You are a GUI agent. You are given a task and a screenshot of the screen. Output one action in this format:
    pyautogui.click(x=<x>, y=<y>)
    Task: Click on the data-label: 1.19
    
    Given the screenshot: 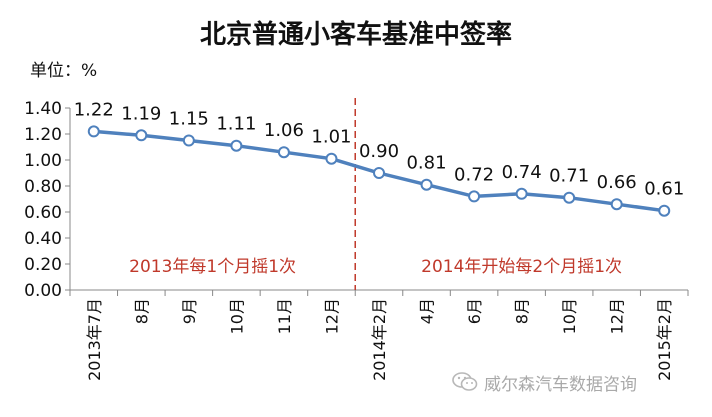 What is the action you would take?
    pyautogui.click(x=141, y=113)
    